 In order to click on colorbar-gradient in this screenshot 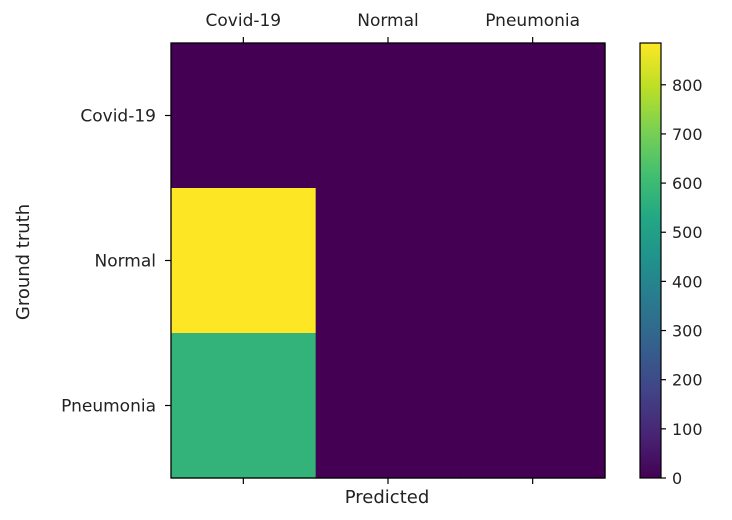, I will do `click(650, 260)`.